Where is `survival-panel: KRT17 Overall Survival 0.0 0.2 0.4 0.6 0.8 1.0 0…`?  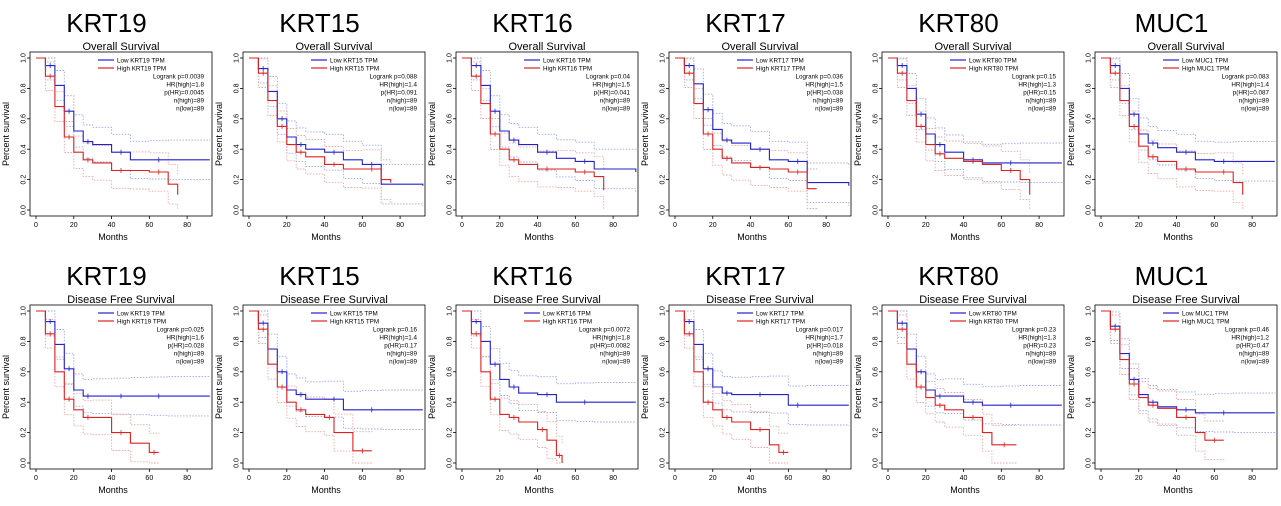
survival-panel: KRT17 Overall Survival 0.0 0.2 0.4 0.6 0.8 1.0 0… is located at coordinates (745, 126).